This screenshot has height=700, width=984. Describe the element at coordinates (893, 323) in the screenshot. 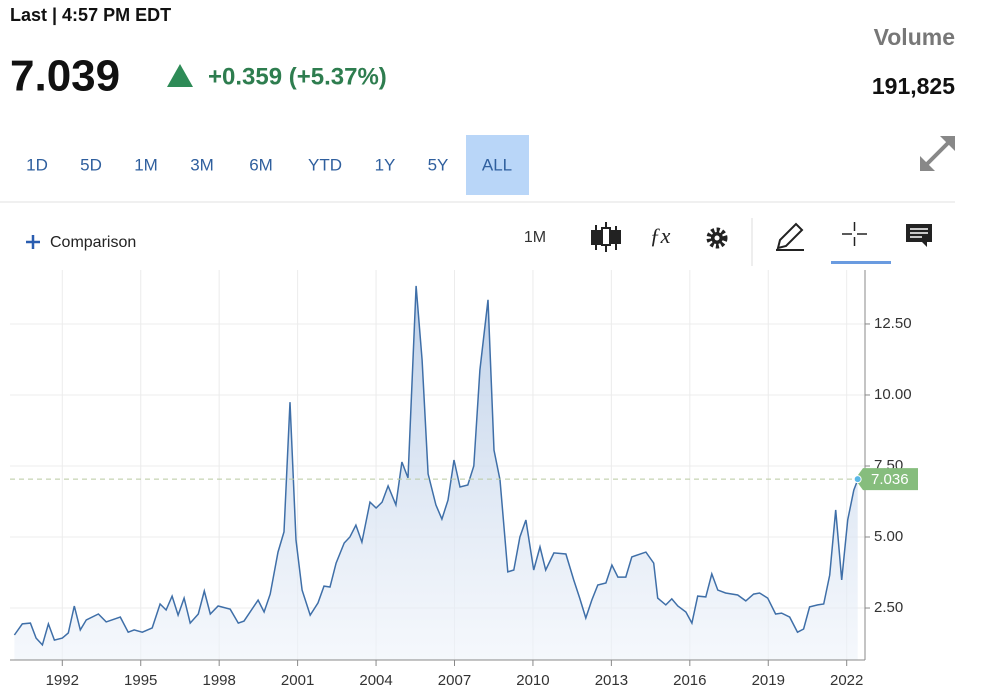

I see `y-tick-label: 12.50` at that location.